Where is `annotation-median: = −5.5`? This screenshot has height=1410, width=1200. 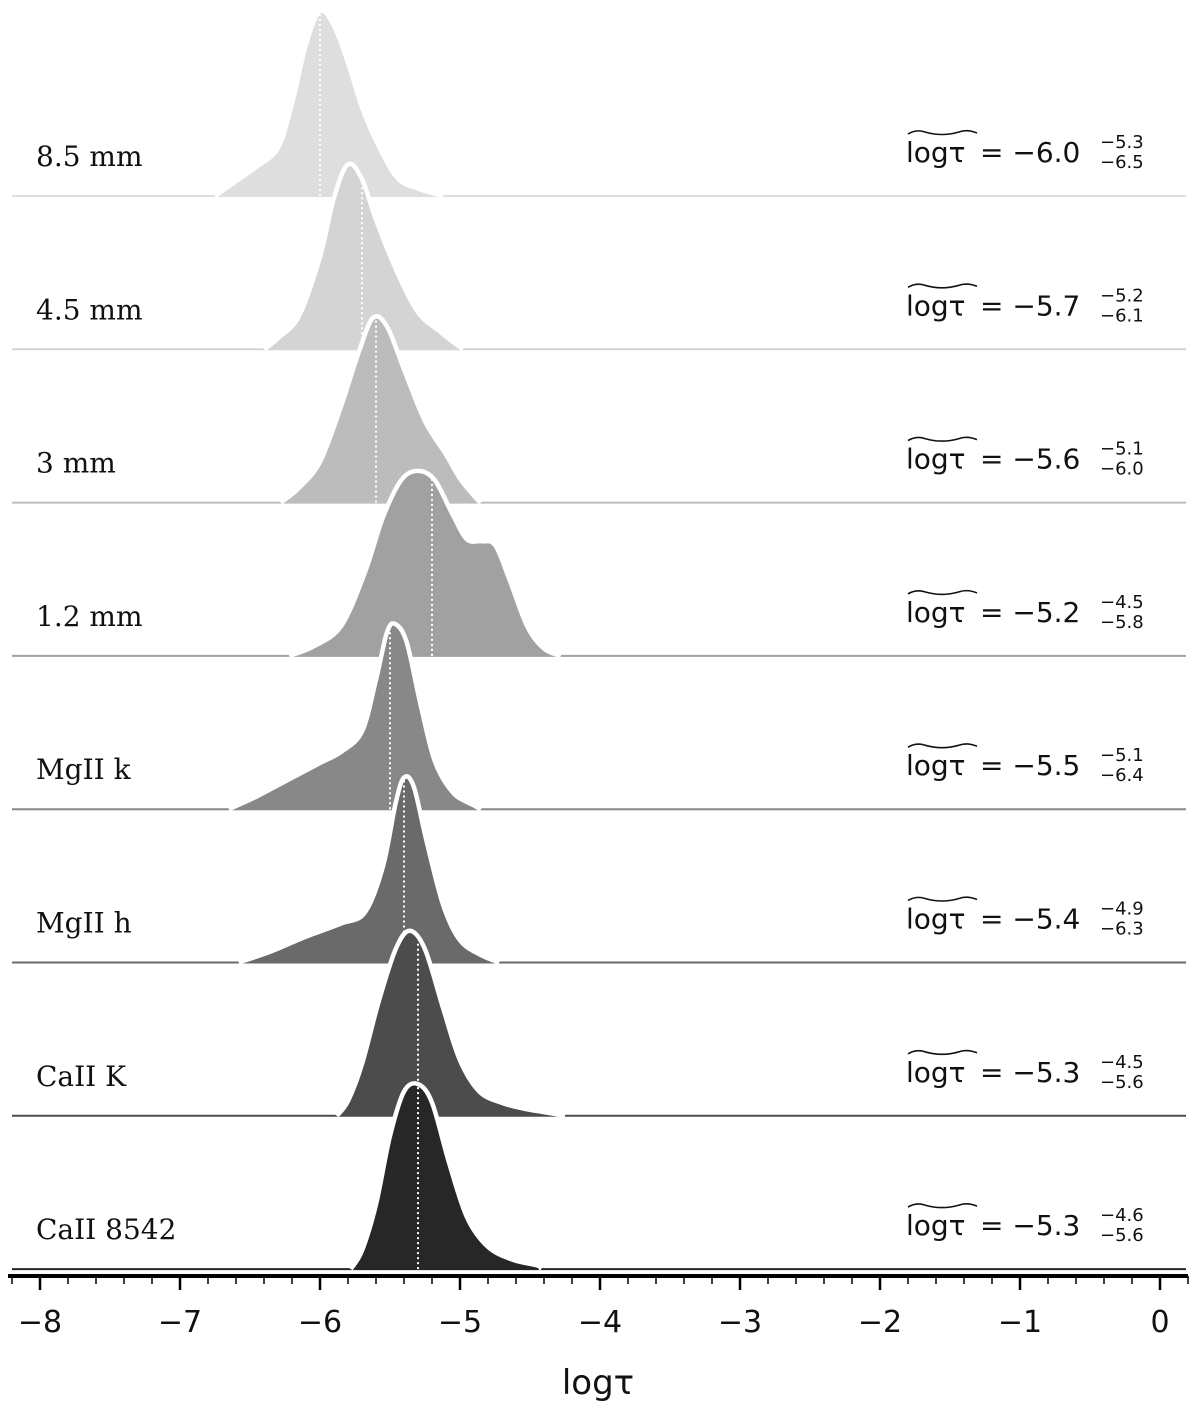 annotation-median: = −5.5 is located at coordinates (1030, 765).